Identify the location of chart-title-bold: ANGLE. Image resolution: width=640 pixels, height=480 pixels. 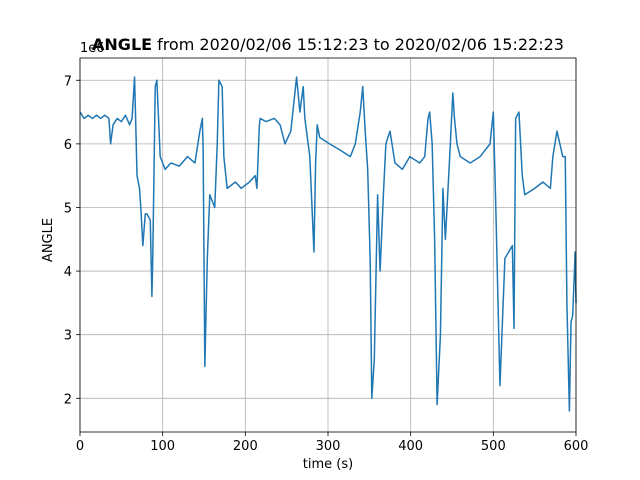
(122, 44).